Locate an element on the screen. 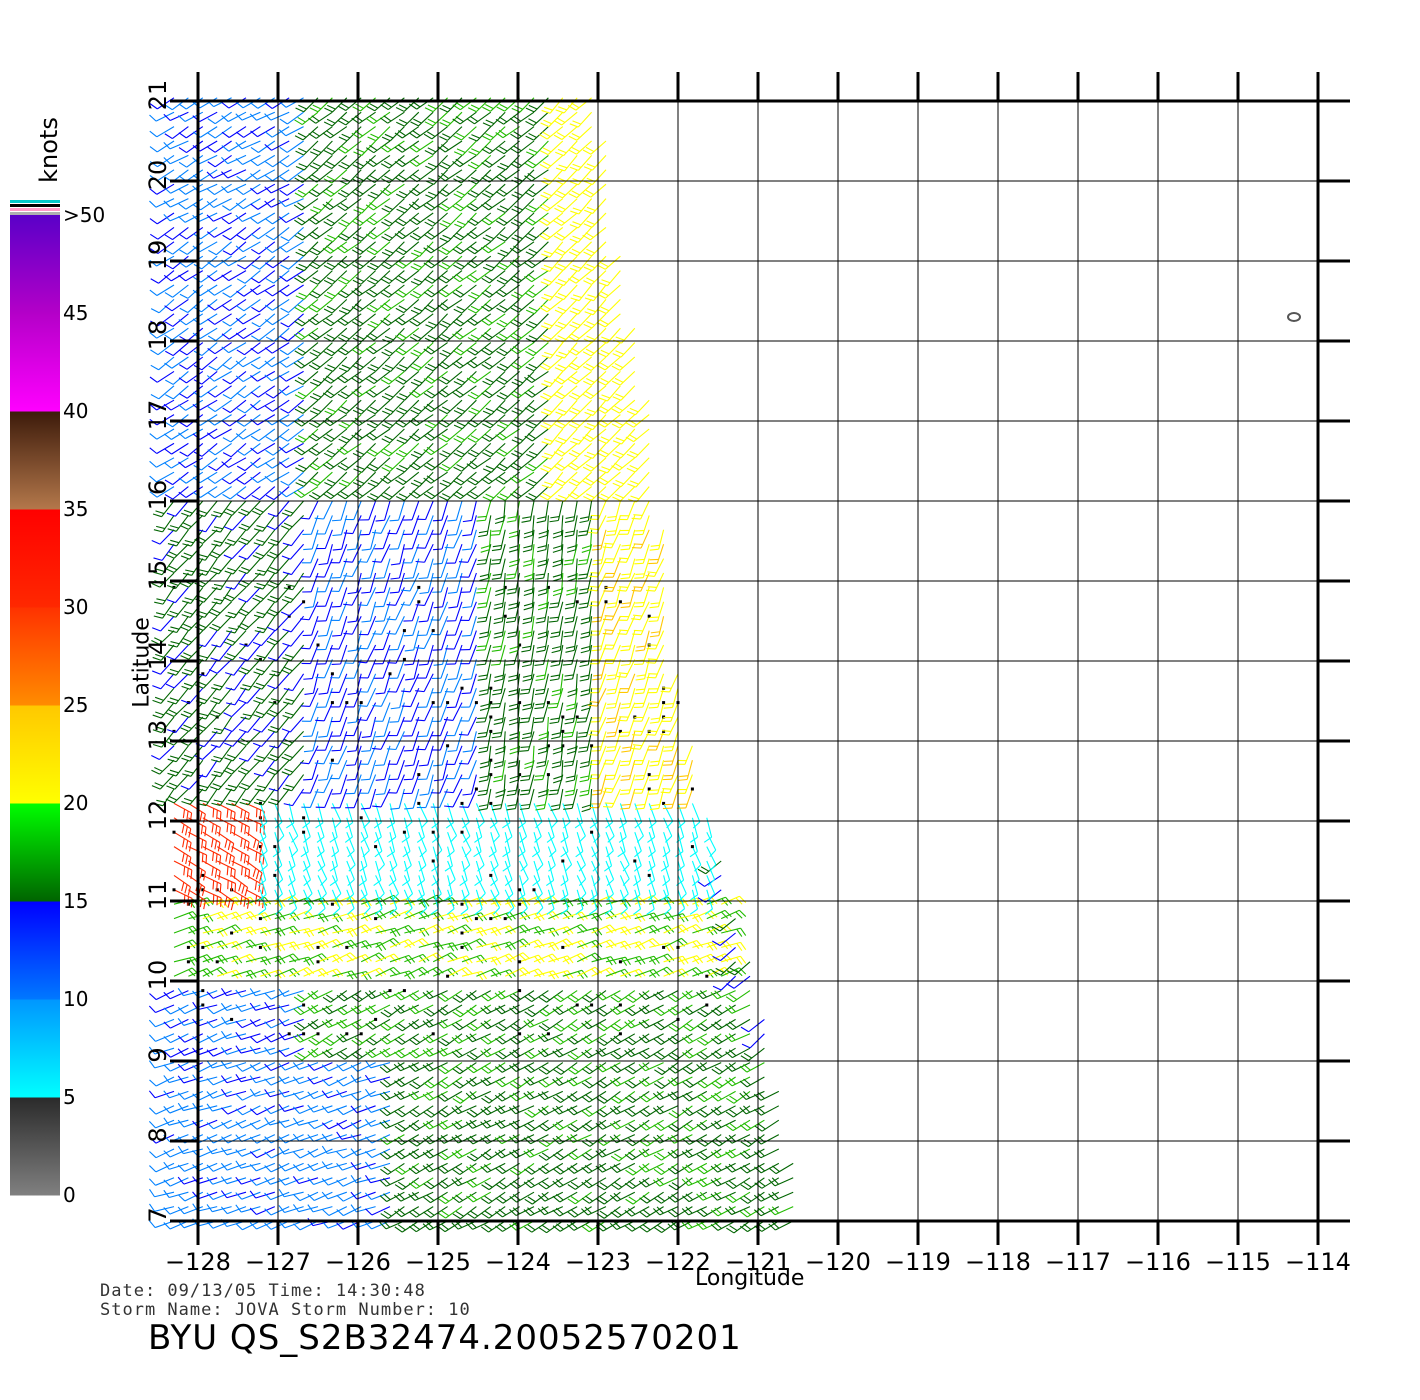  rain-flag-marker is located at coordinates (462, 933).